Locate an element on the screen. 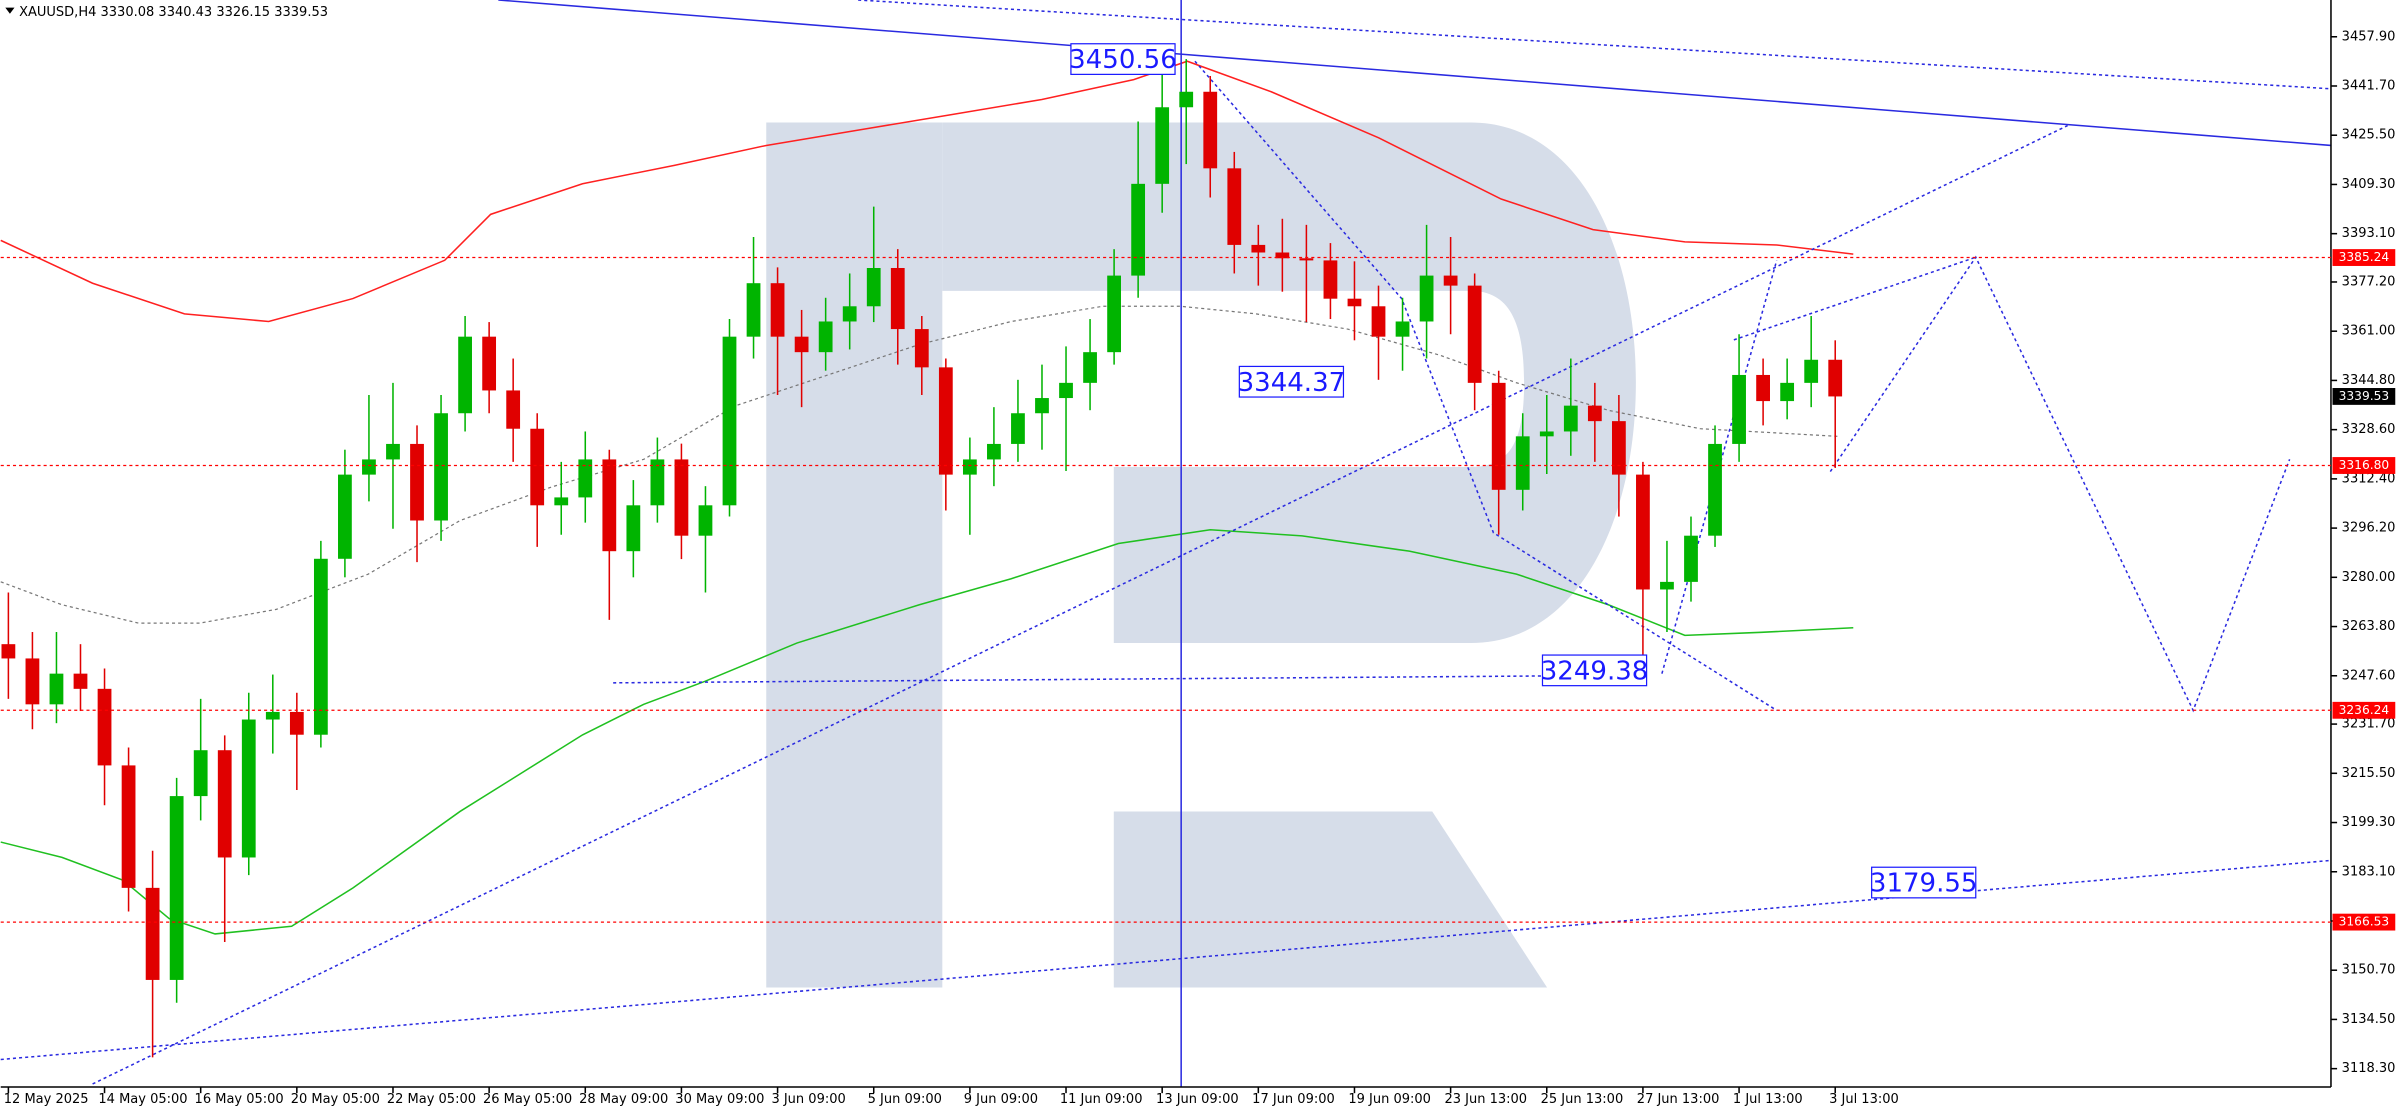 The width and height of the screenshot is (2396, 1110). level-label: 3166.53 is located at coordinates (2364, 922).